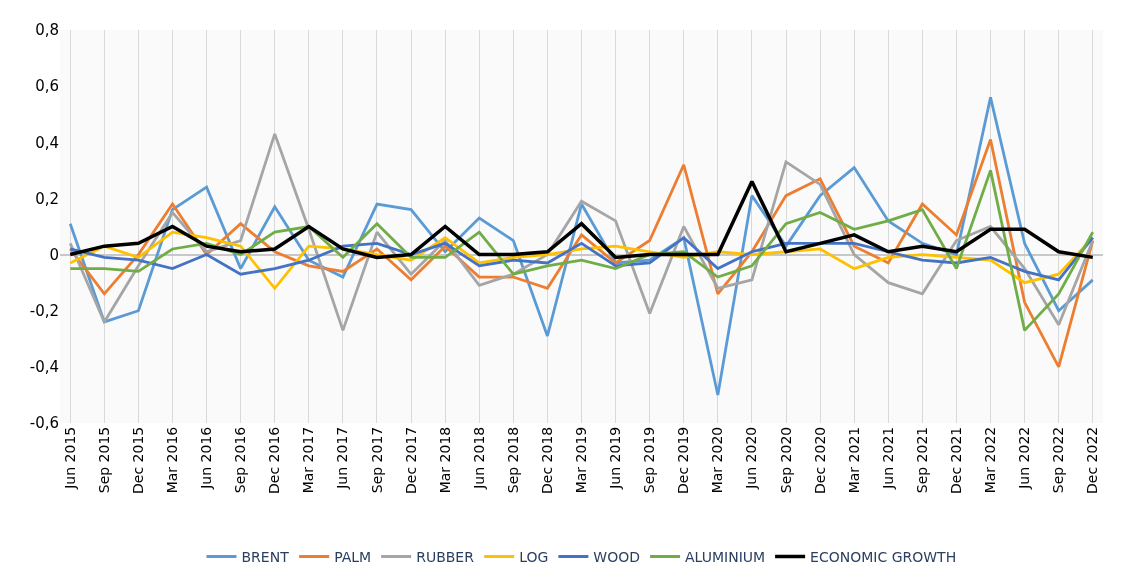  Describe the element at coordinates (921, 460) in the screenshot. I see `x-tick-label: Sep 2021` at that location.